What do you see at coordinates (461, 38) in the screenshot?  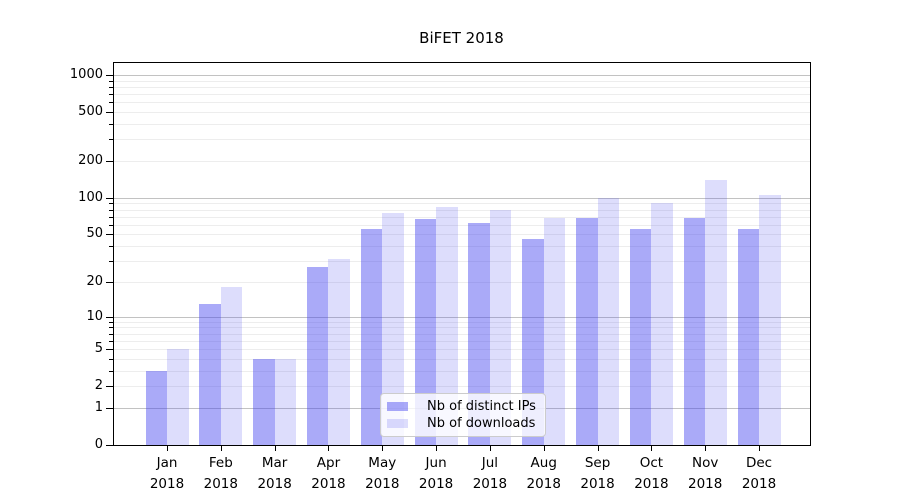 I see `chart-title: BiFET 2018` at bounding box center [461, 38].